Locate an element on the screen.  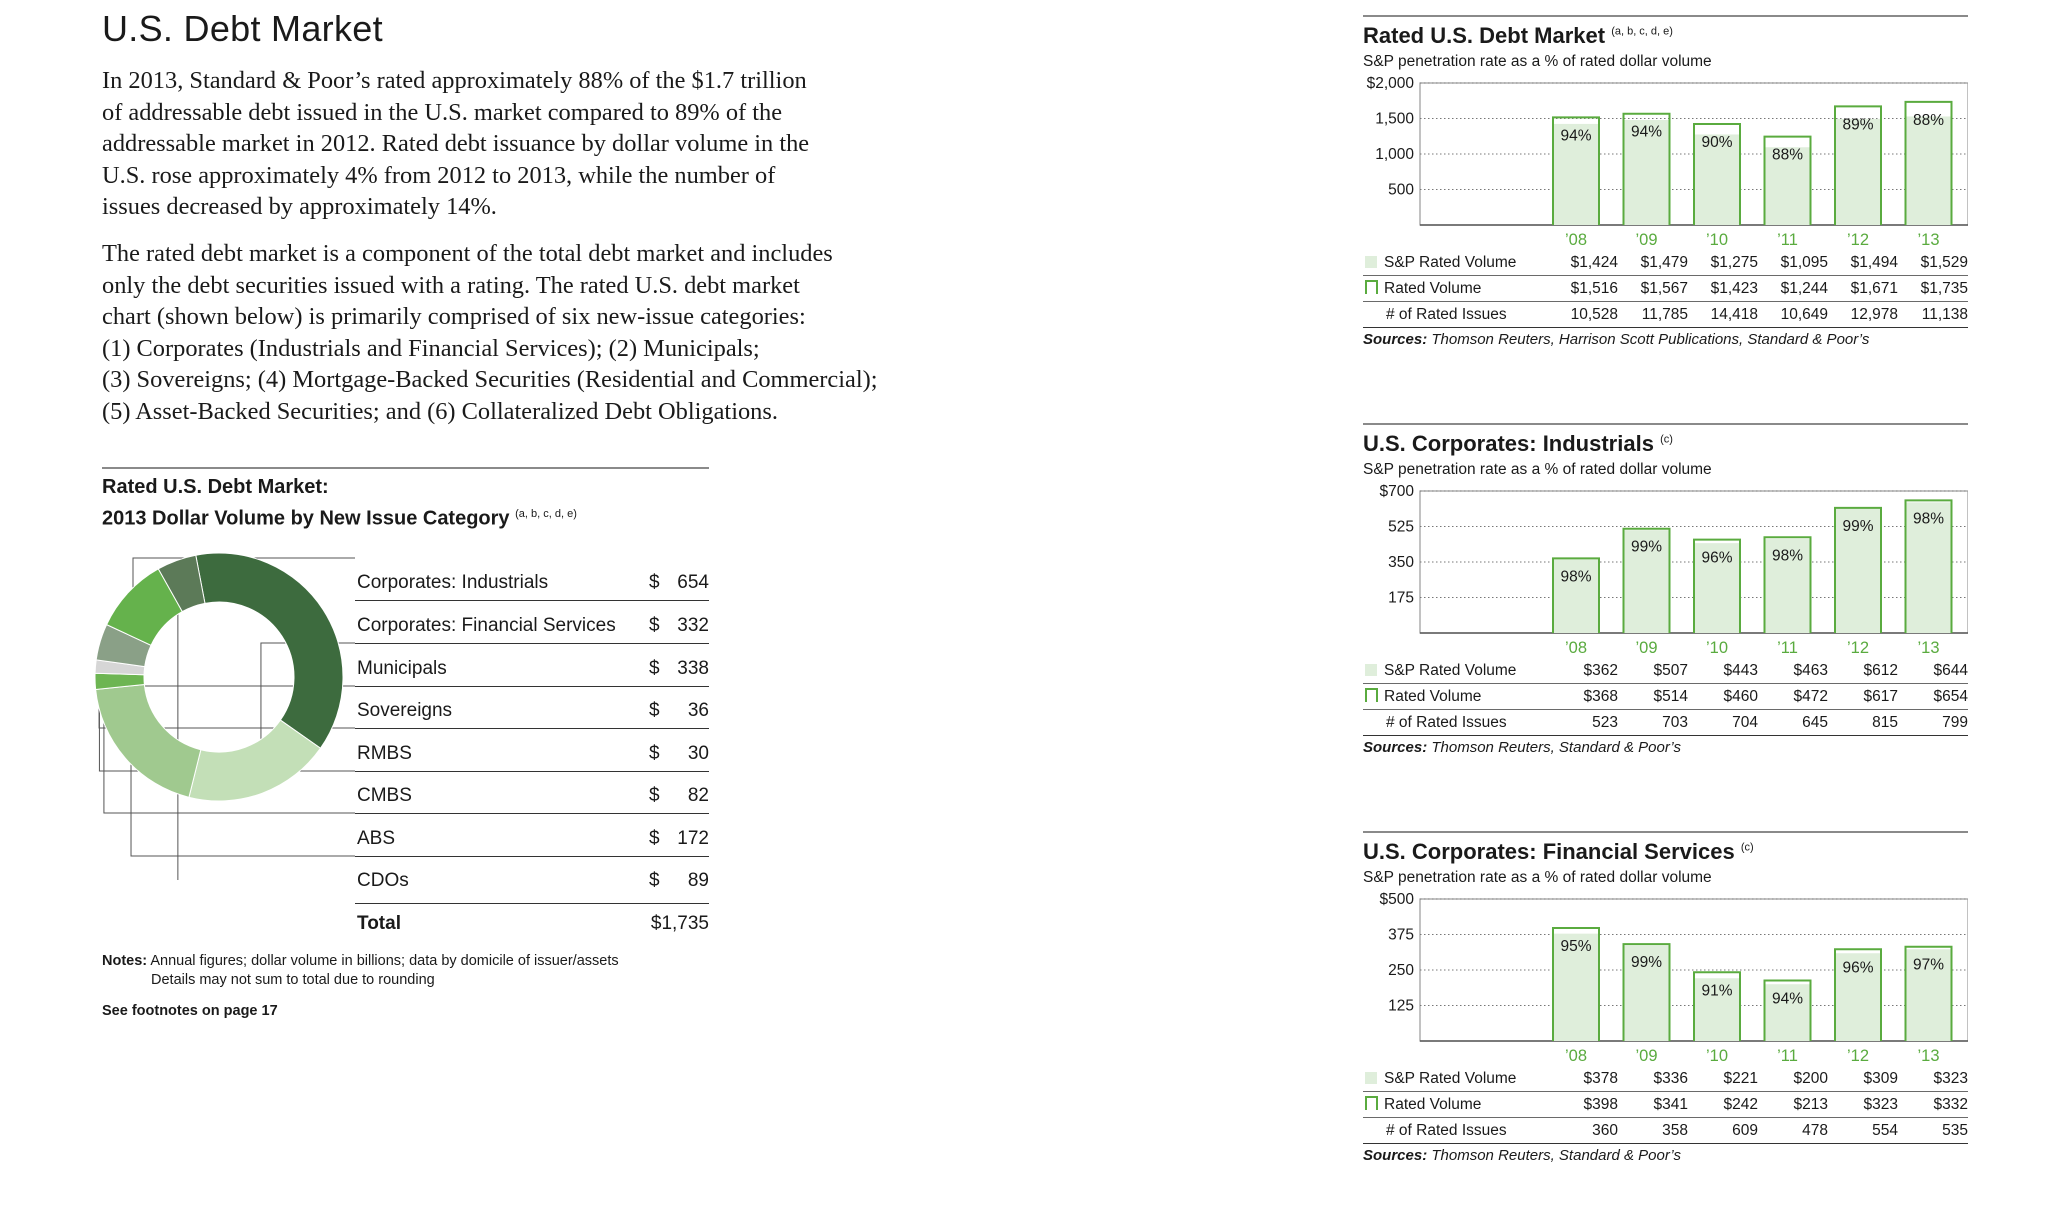
chart-title-footnotes: (c) is located at coordinates (1747, 847).